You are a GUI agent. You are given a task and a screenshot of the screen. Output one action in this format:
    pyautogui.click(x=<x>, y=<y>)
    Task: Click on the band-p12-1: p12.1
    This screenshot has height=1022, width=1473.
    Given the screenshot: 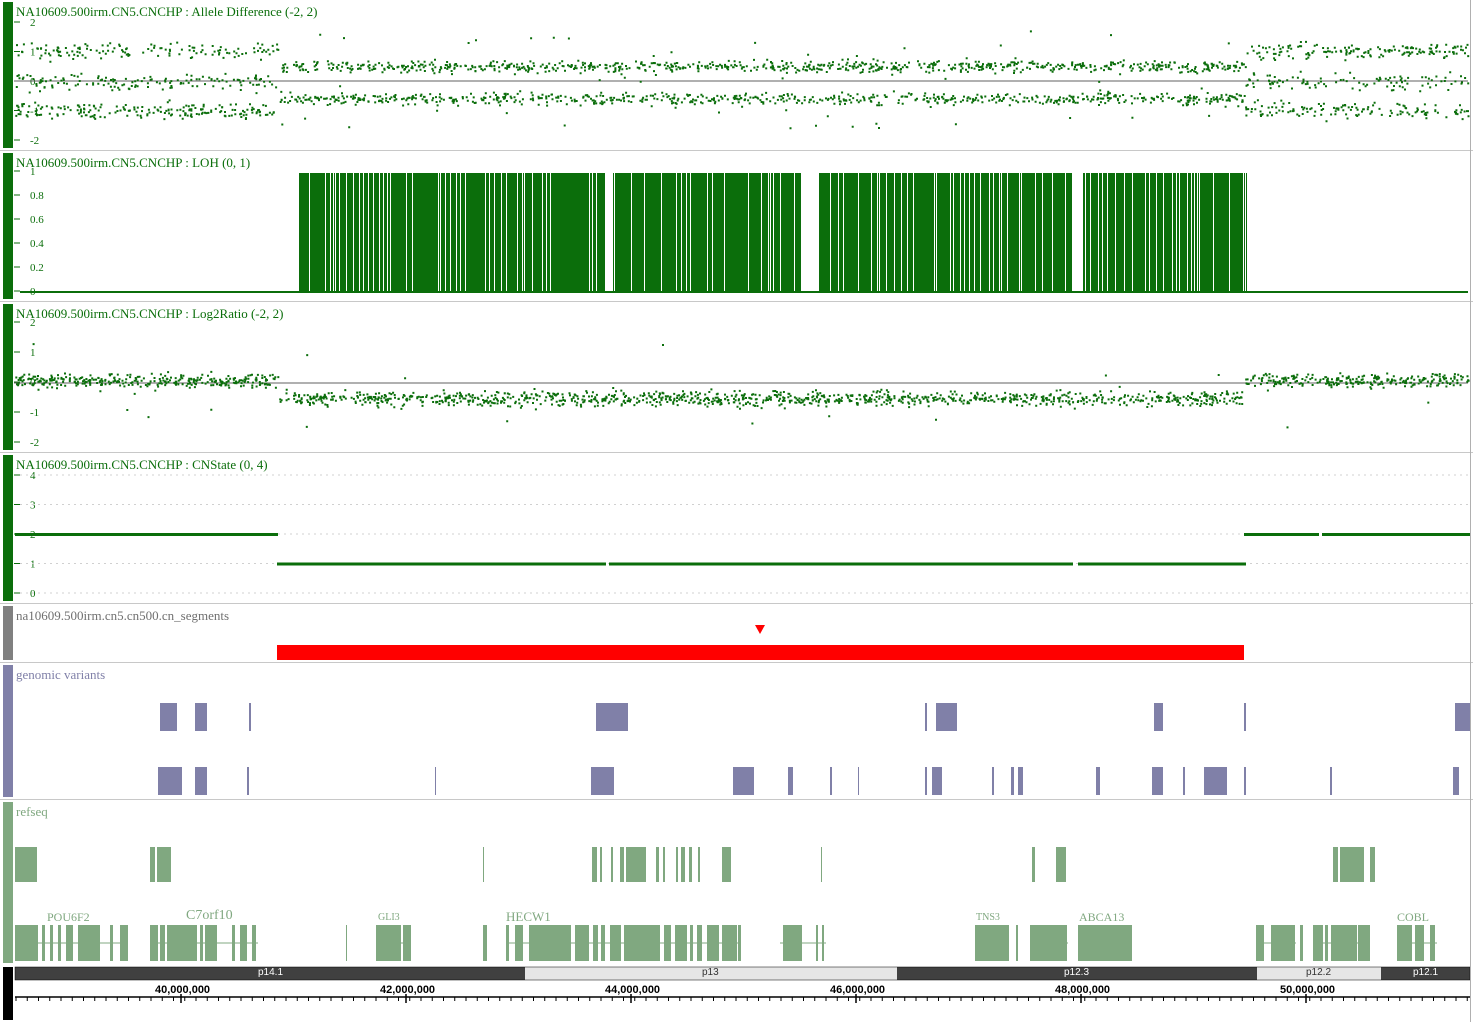 What is the action you would take?
    pyautogui.click(x=1426, y=972)
    